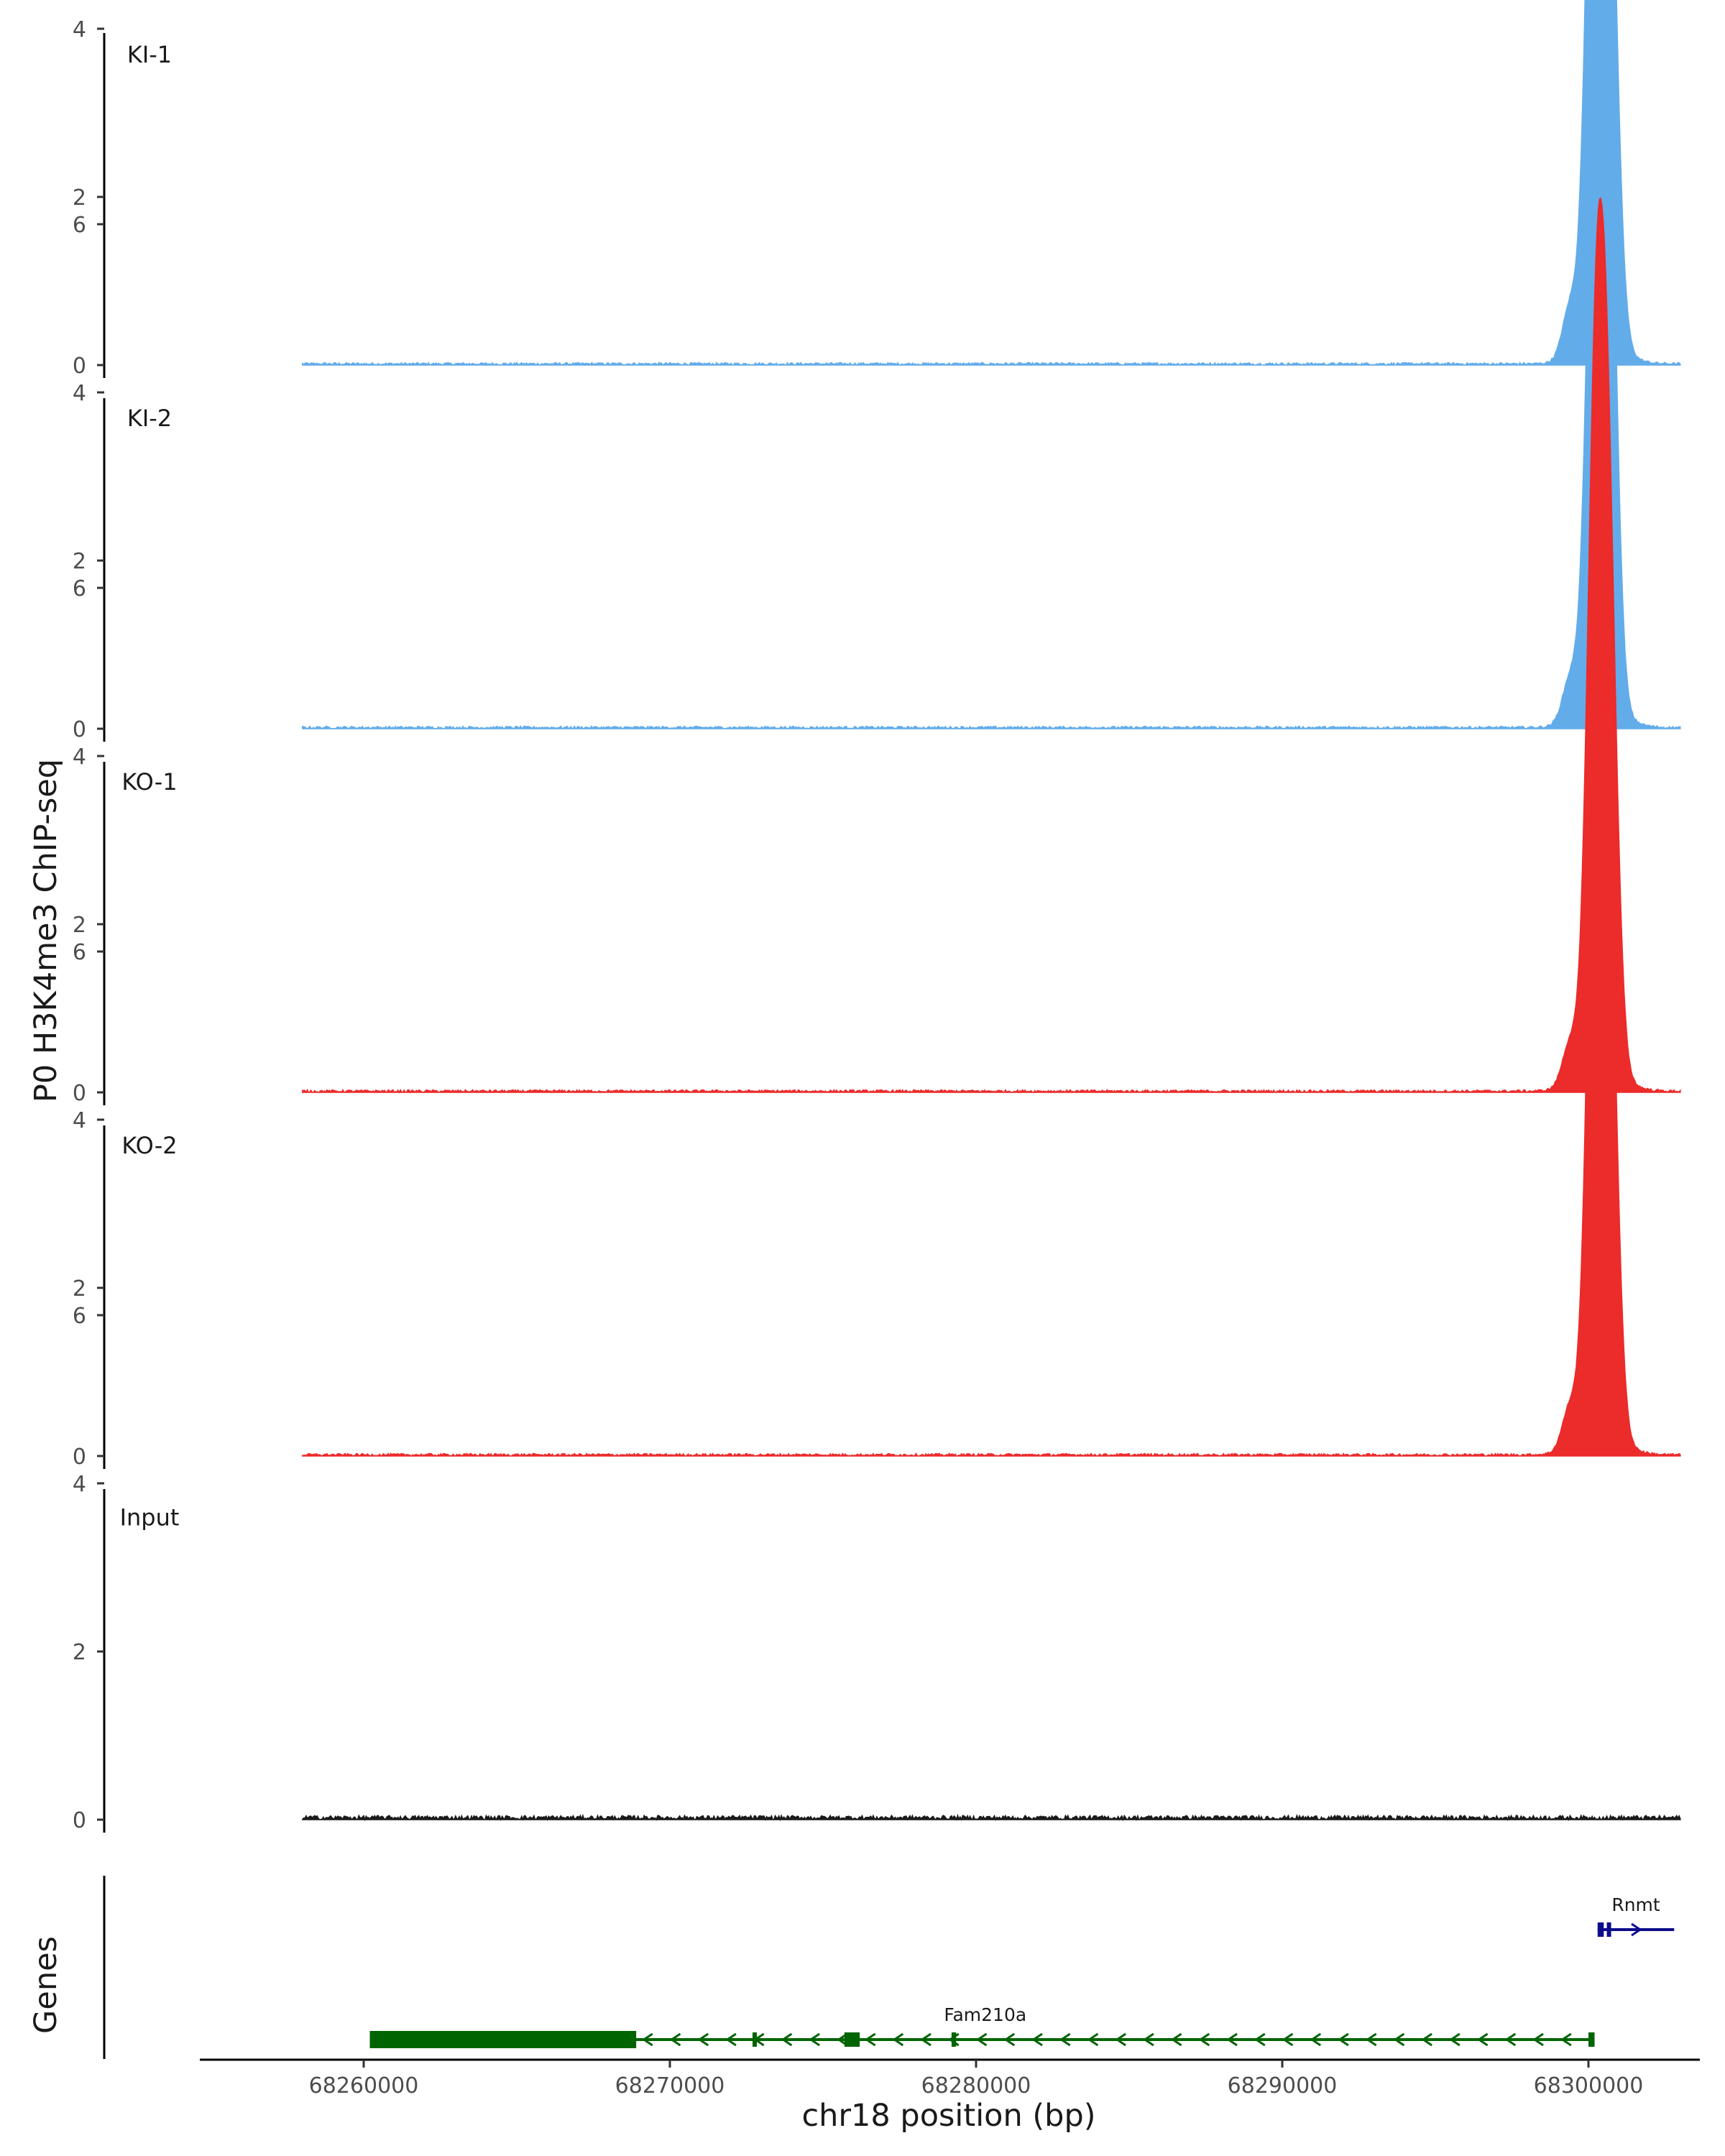 This screenshot has height=2156, width=1725. I want to click on track-label-ki-1: KI-1, so click(149, 54).